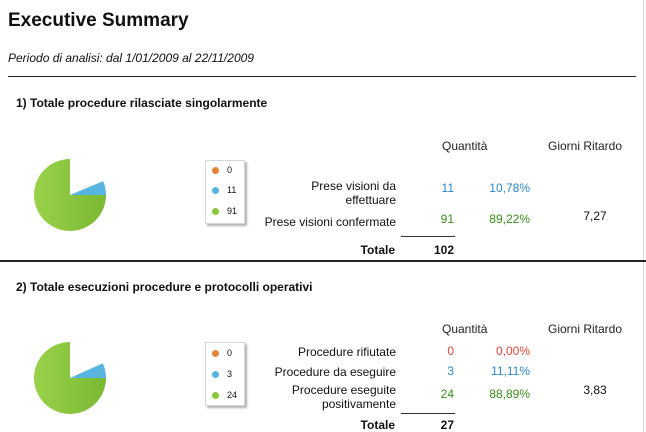 This screenshot has width=646, height=432. Describe the element at coordinates (447, 425) in the screenshot. I see `section2-total-value: 27` at that location.